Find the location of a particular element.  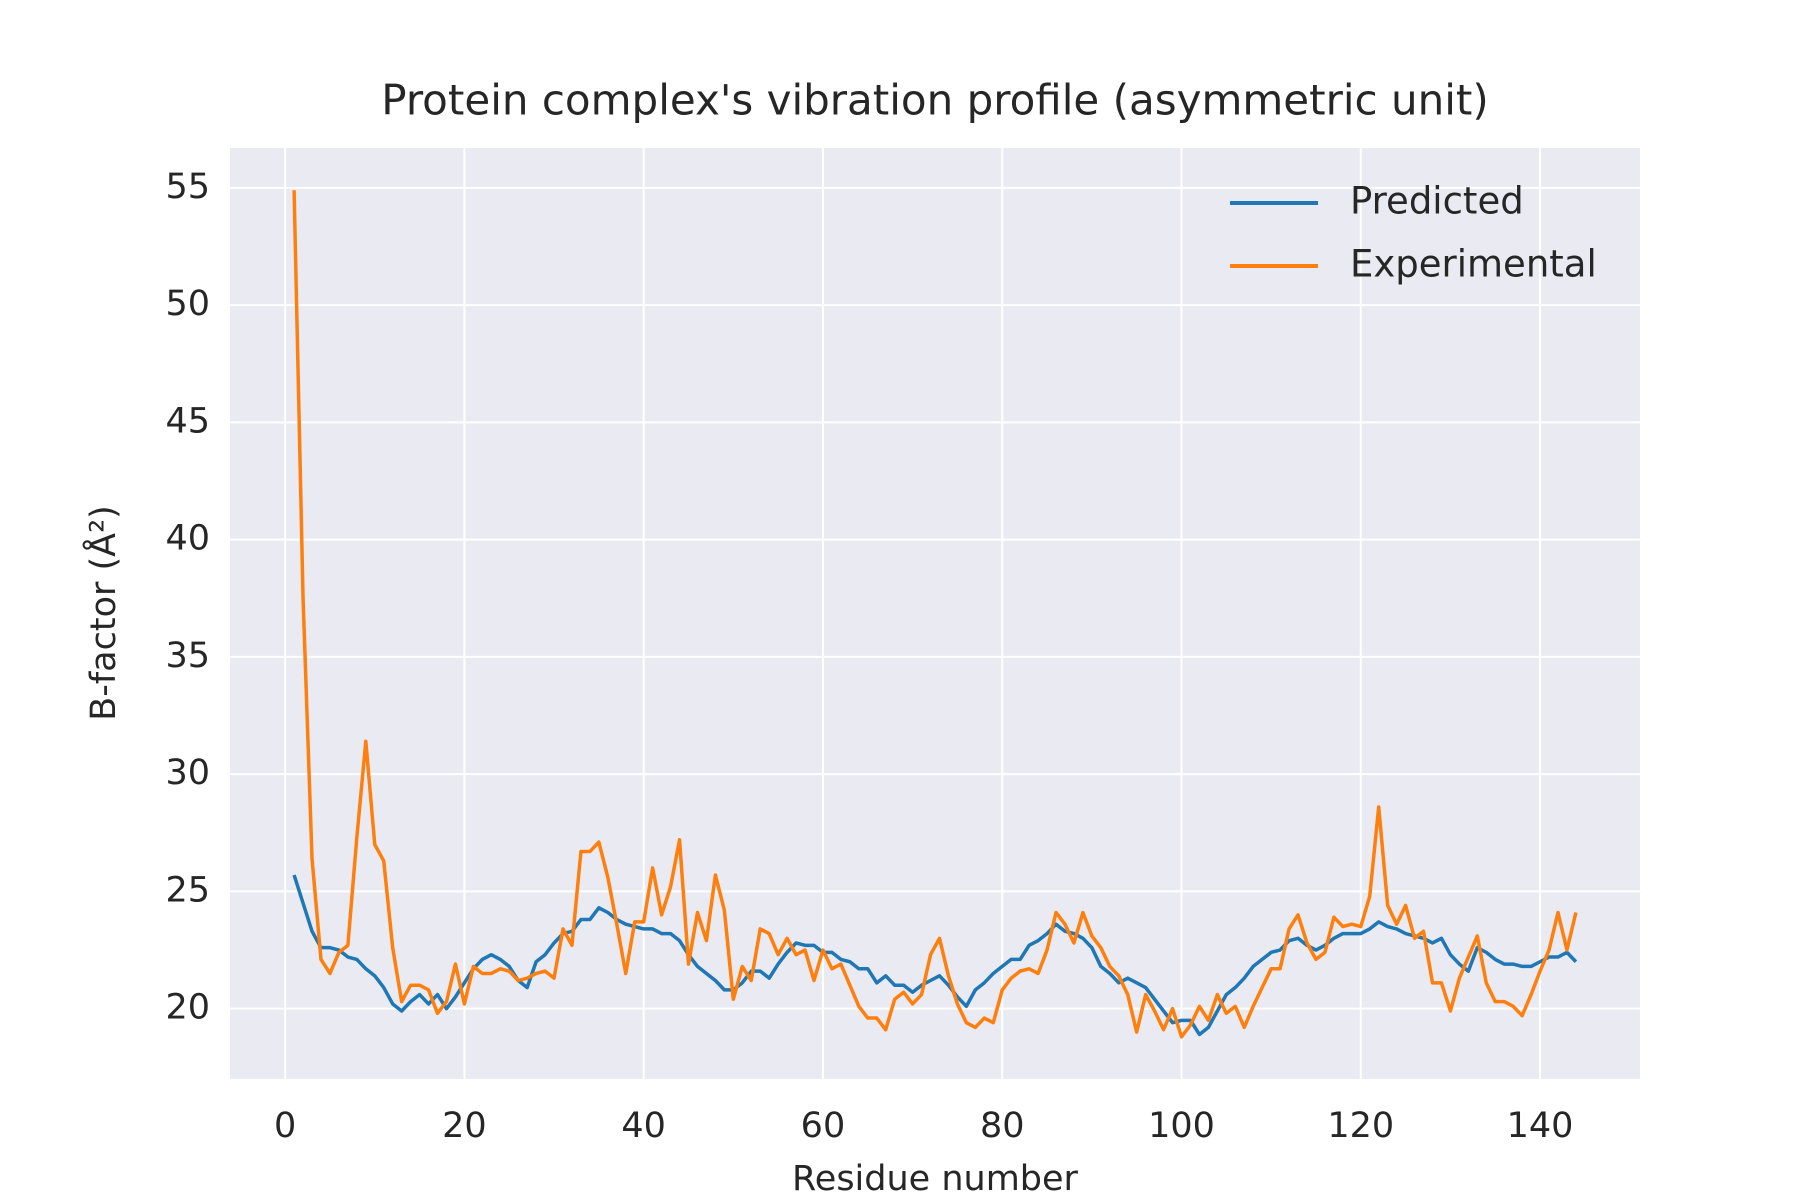

x-tick-label: 120 is located at coordinates (1360, 1126).